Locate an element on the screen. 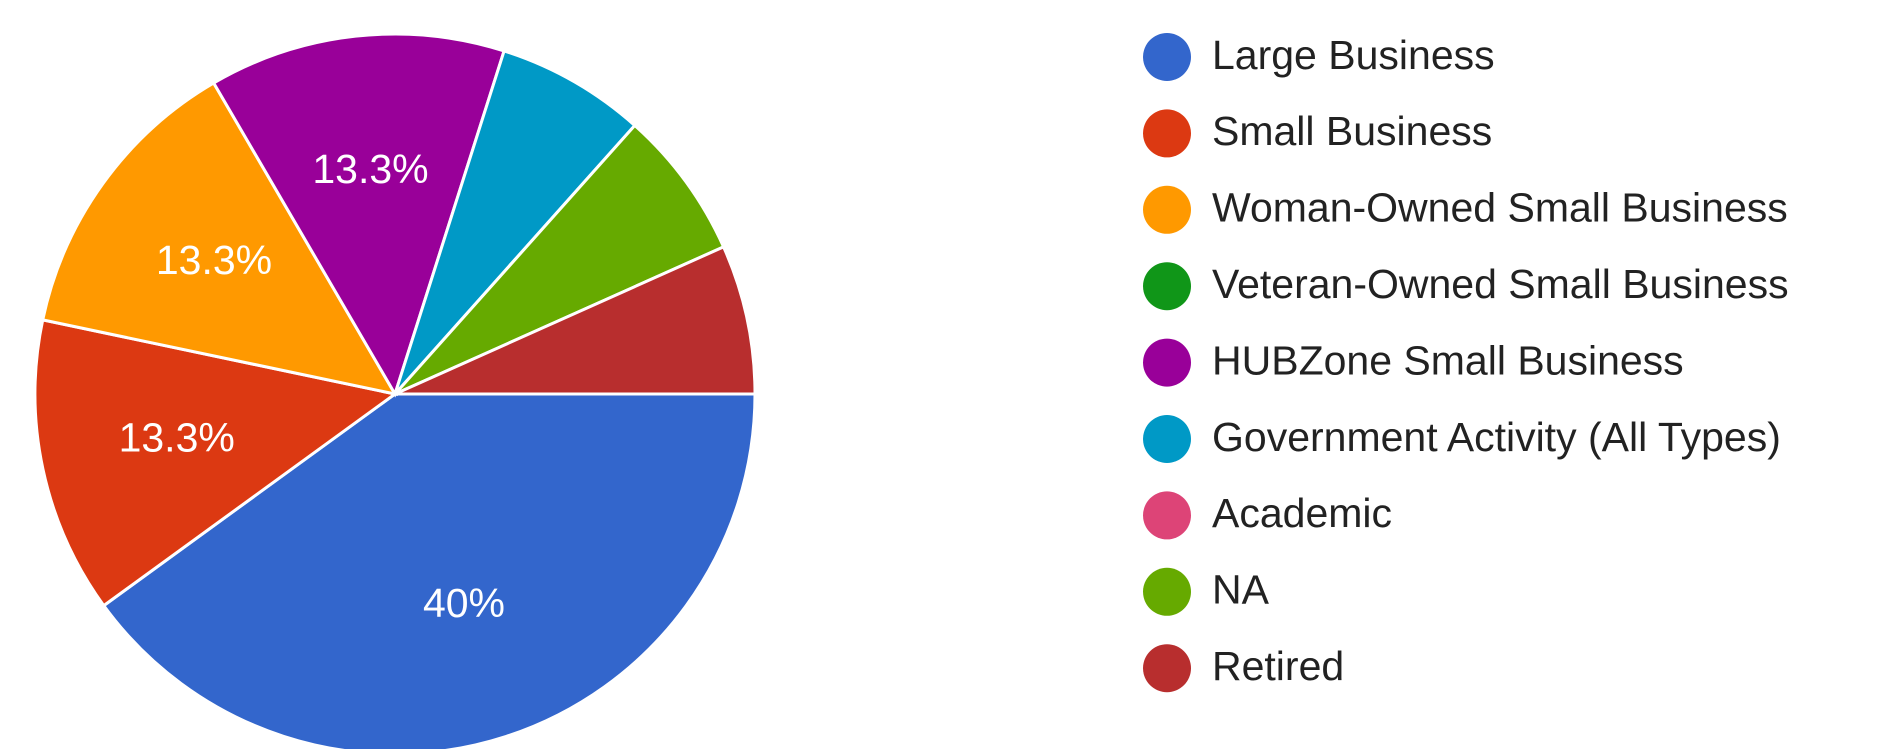 The image size is (1891, 749). legend-label: Small Business is located at coordinates (1352, 131).